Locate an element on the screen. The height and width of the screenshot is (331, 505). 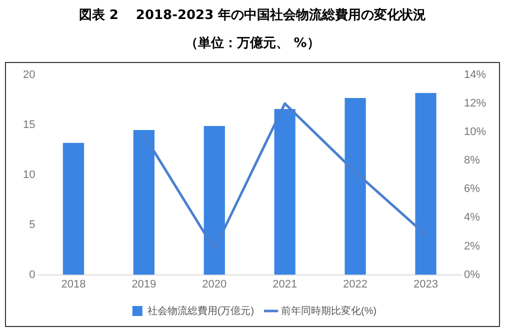
x-tick-label: 2019 is located at coordinates (144, 284).